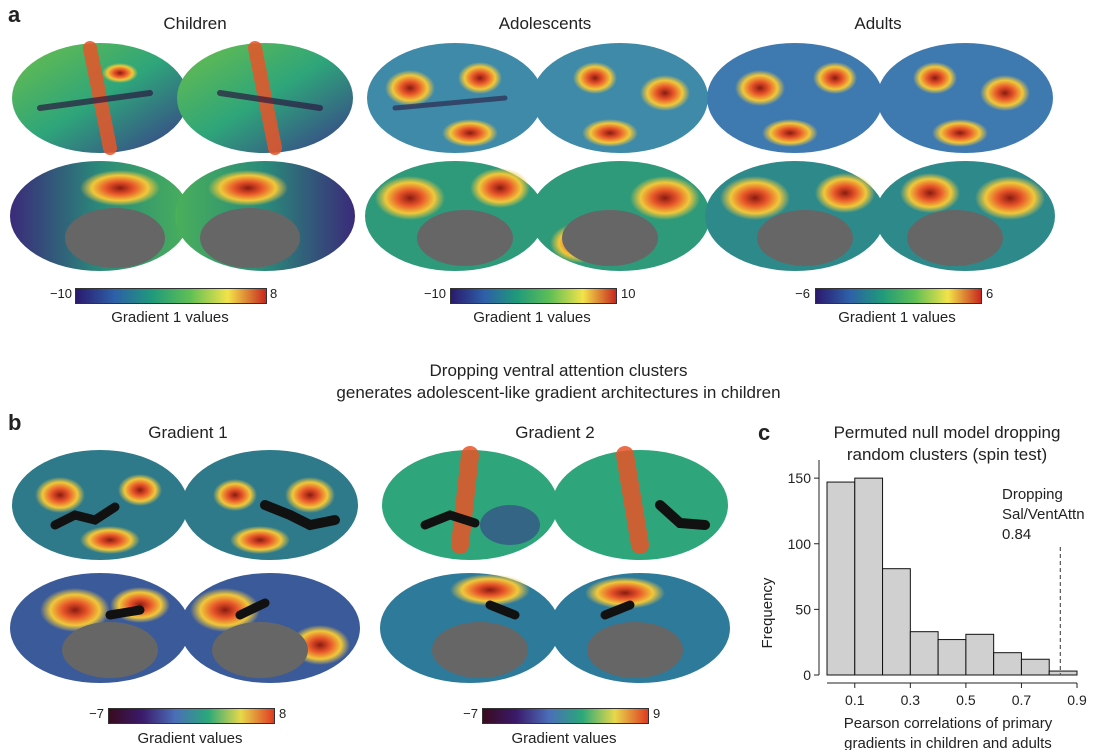 The image size is (1117, 750). I want to click on colorbar-children-max: 8, so click(274, 293).